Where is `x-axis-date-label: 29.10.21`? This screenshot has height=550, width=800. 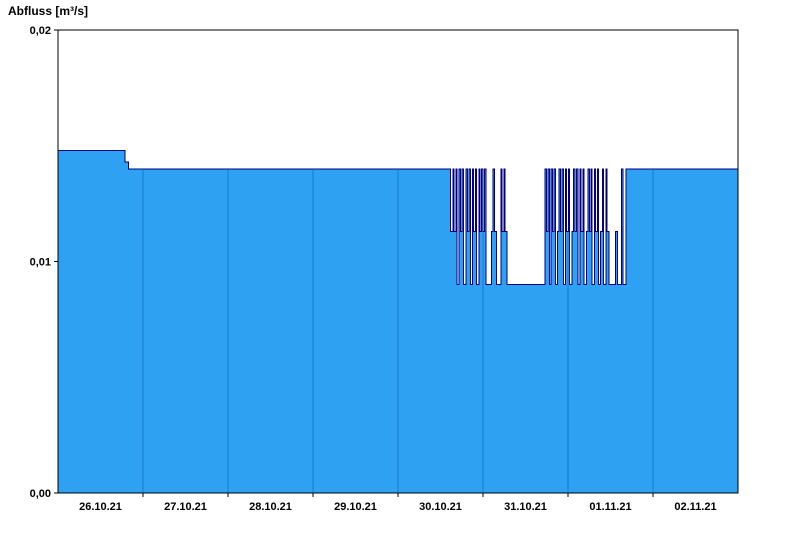 x-axis-date-label: 29.10.21 is located at coordinates (355, 507).